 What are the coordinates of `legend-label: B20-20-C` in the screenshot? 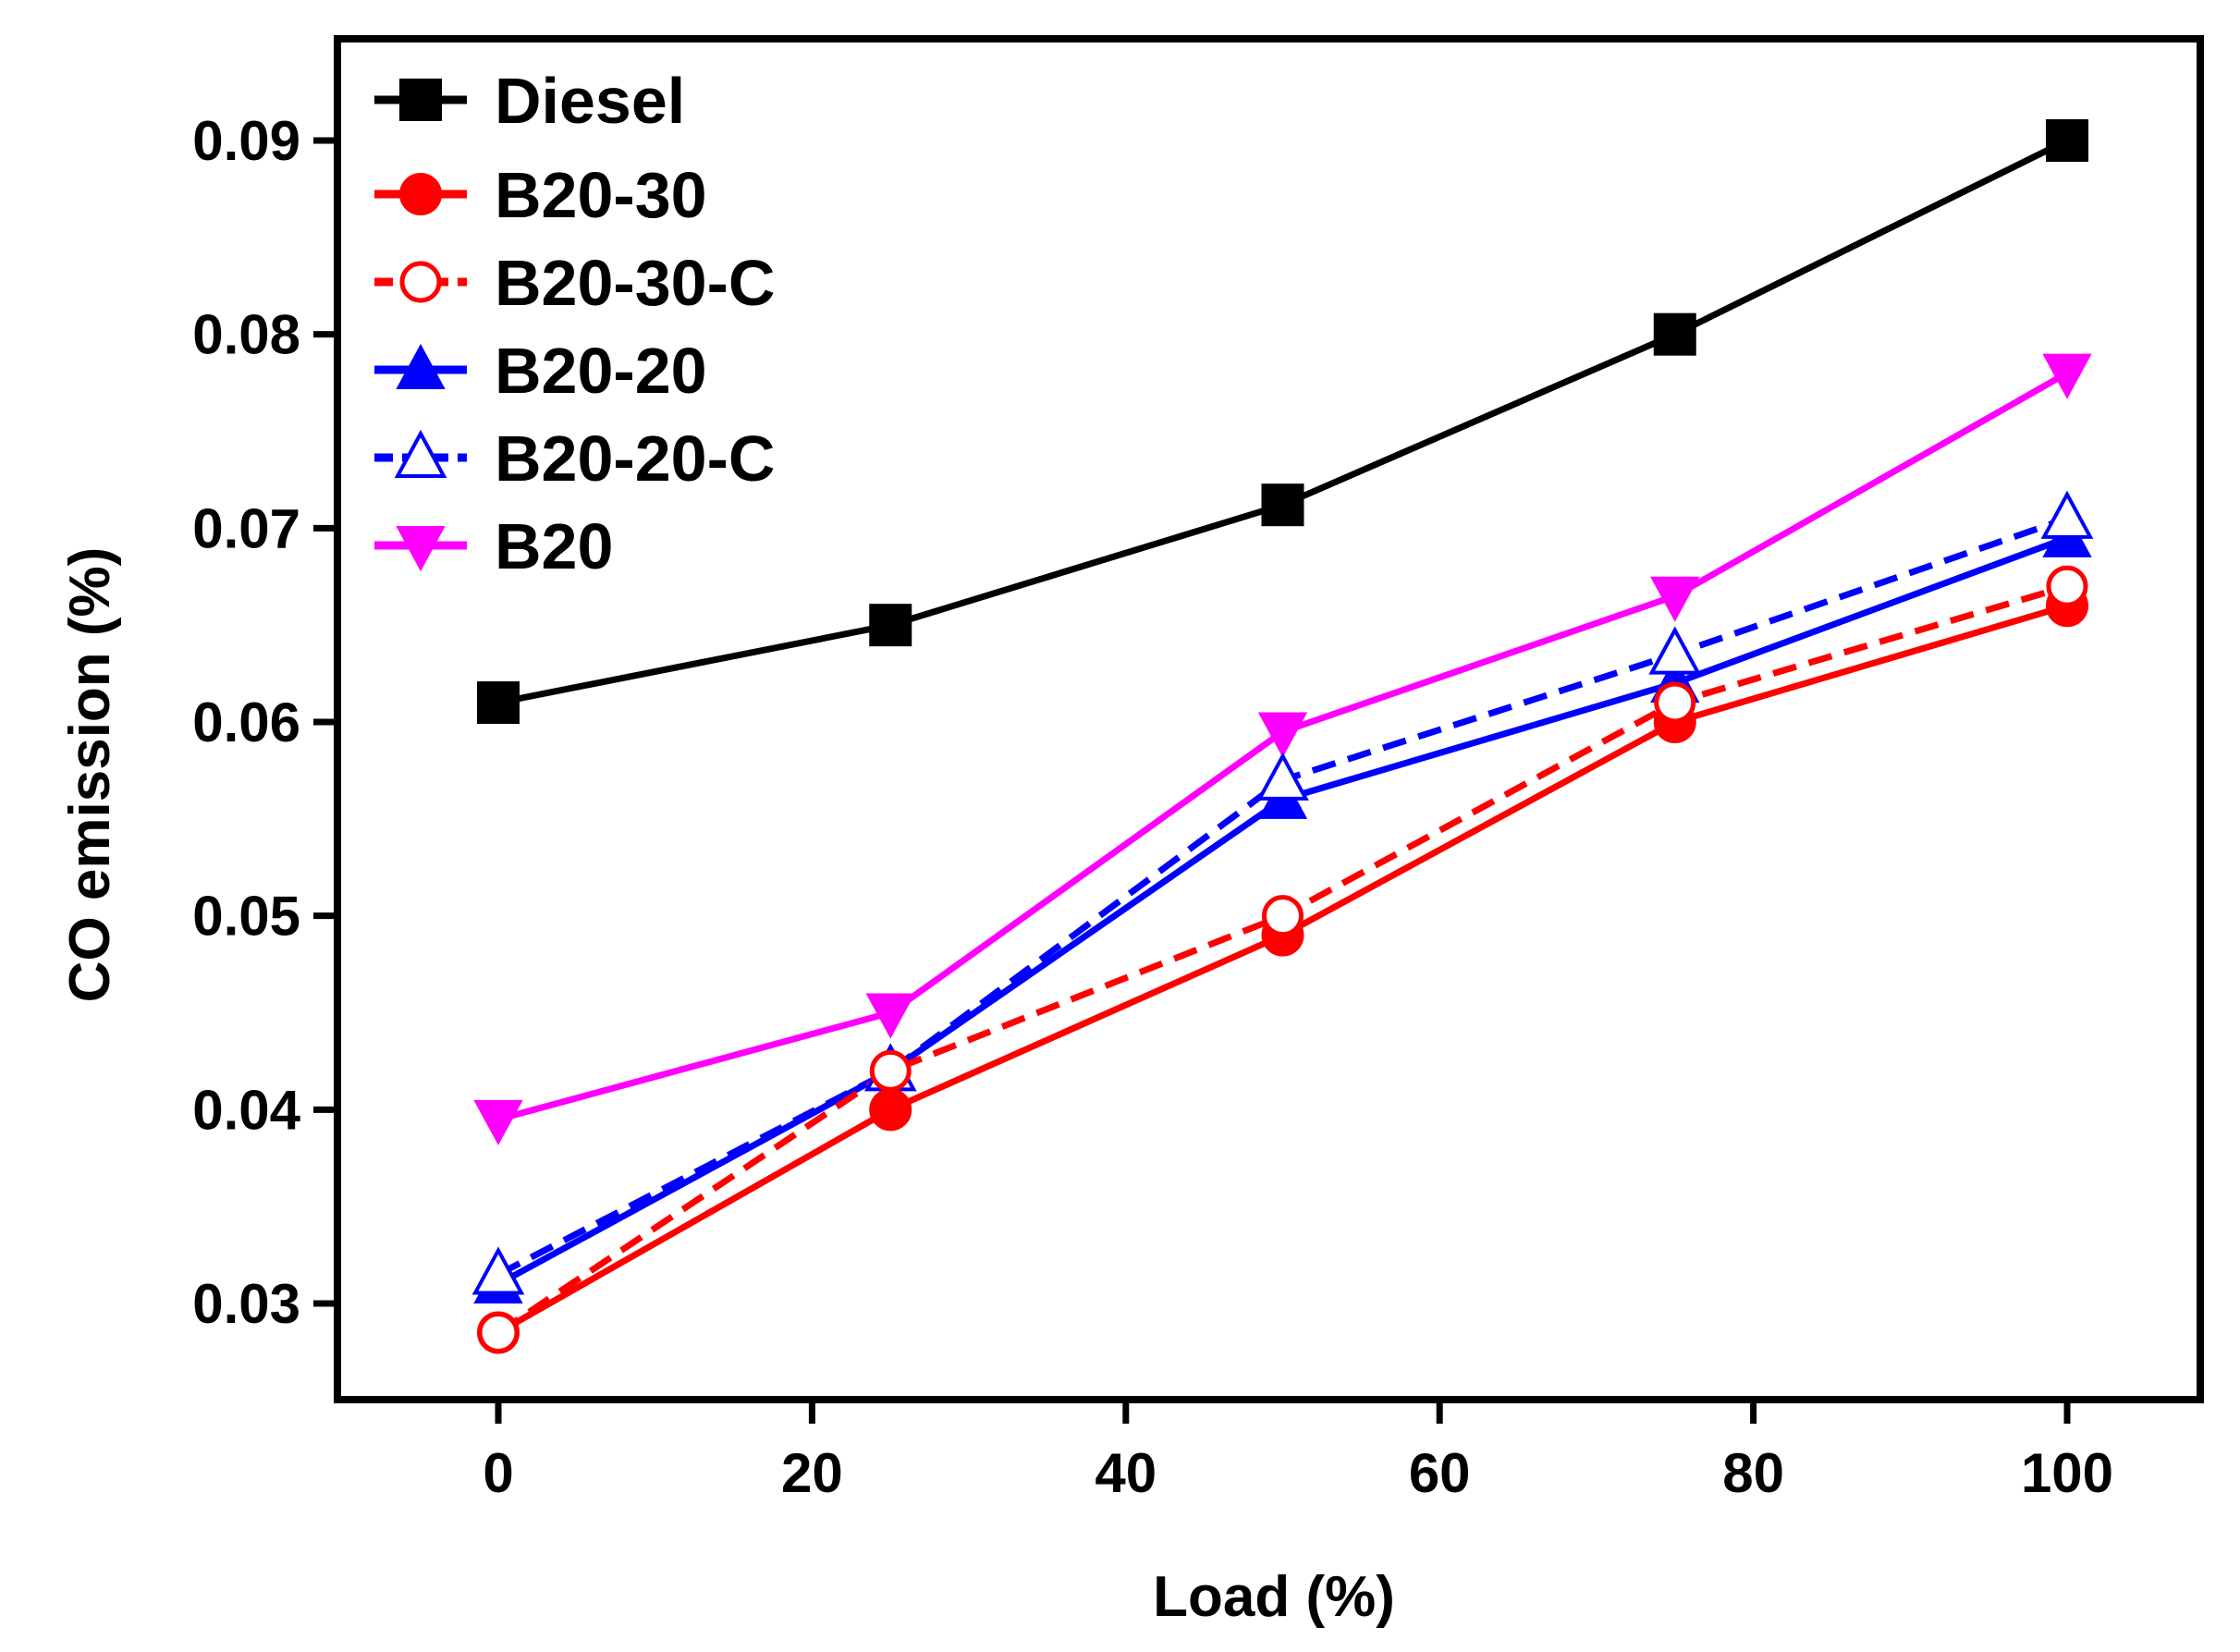 It's located at (635, 458).